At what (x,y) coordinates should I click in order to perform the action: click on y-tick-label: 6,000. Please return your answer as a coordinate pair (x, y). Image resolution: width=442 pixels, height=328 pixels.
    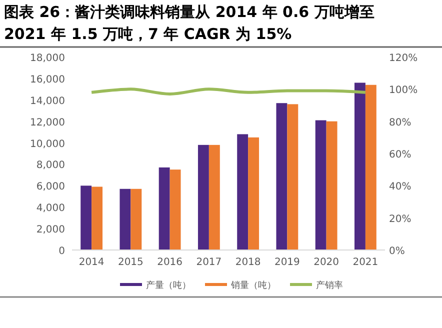
    Looking at the image, I should click on (50, 187).